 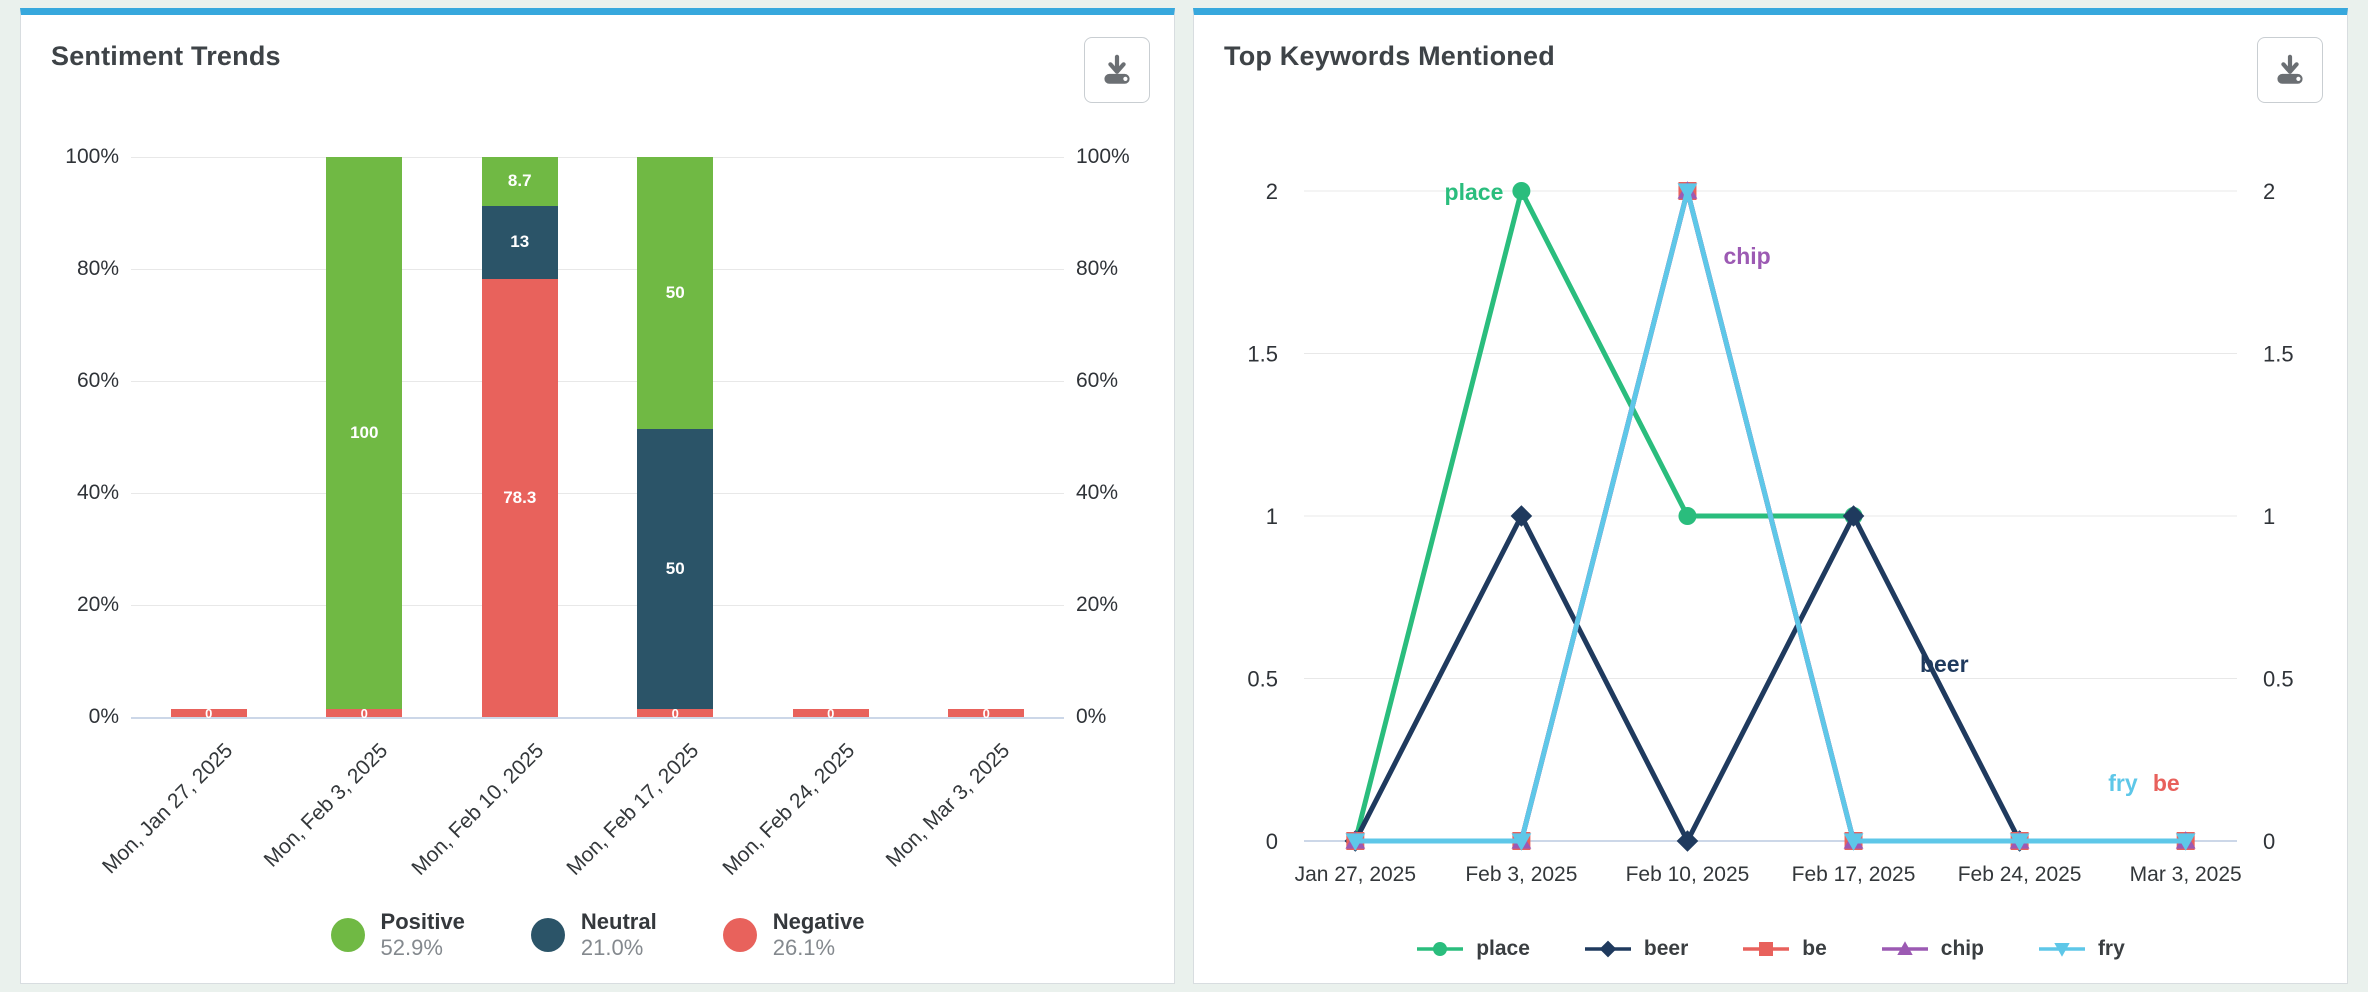 What do you see at coordinates (1636, 949) in the screenshot?
I see `legend-item-beer: beer` at bounding box center [1636, 949].